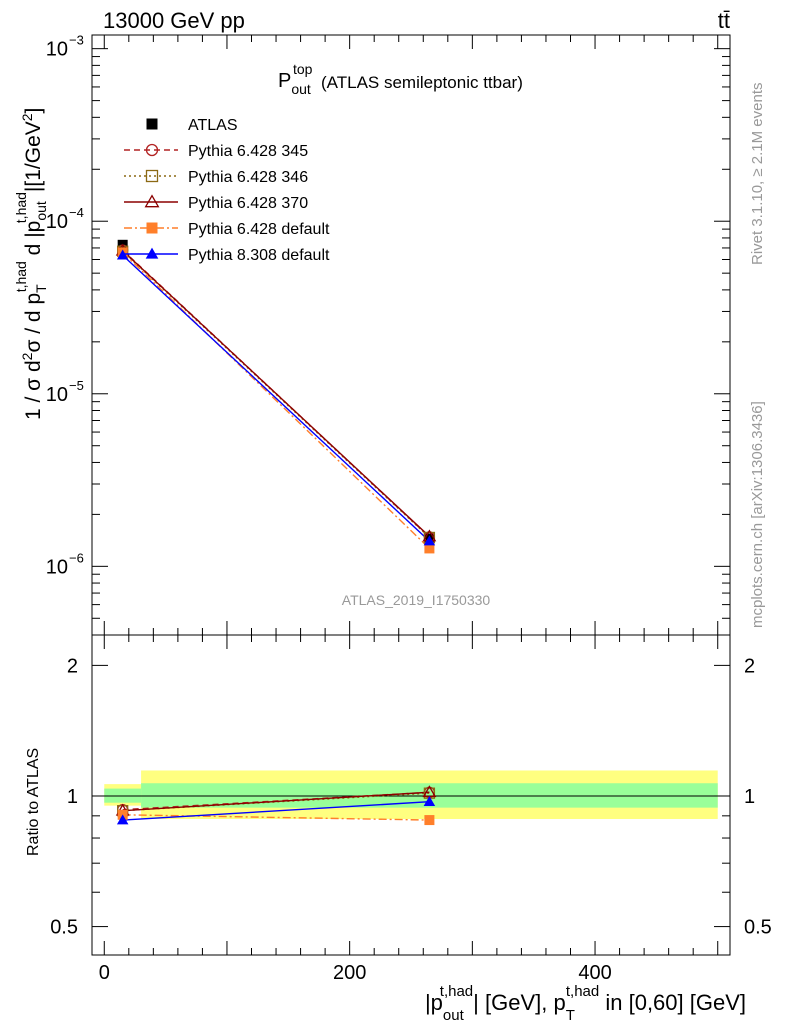  Describe the element at coordinates (757, 174) in the screenshot. I see `rivet-label: Rivet 3.1.10, ≥ 2.1M events` at that location.